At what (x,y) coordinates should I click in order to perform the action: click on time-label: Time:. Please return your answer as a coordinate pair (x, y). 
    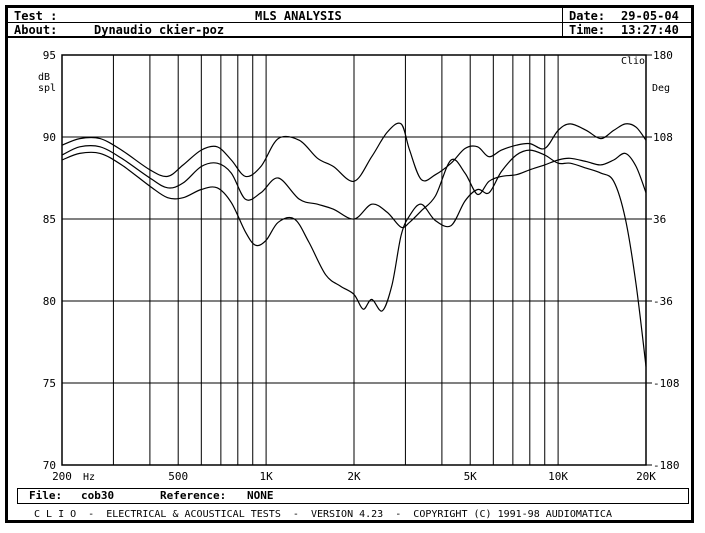
    Looking at the image, I should click on (587, 30).